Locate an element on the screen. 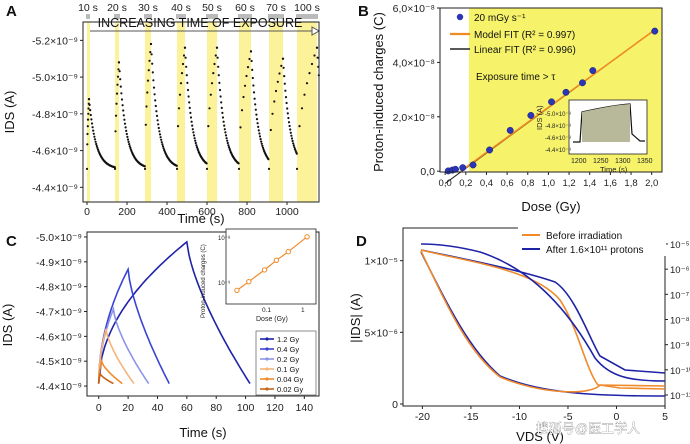 Image resolution: width=690 pixels, height=444 pixels. dose-traces is located at coordinates (174, 312).